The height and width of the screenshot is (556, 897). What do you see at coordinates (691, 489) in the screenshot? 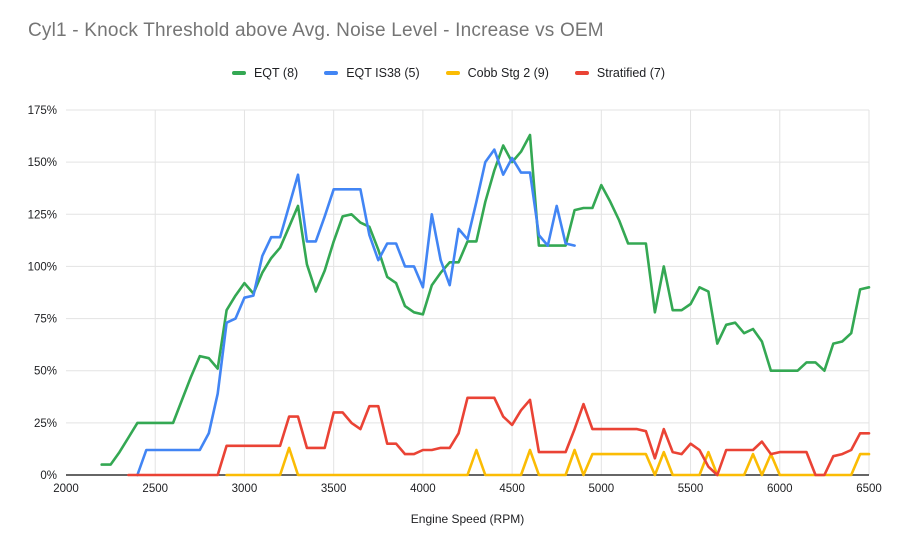
I see `x-tick-label: 5500` at bounding box center [691, 489].